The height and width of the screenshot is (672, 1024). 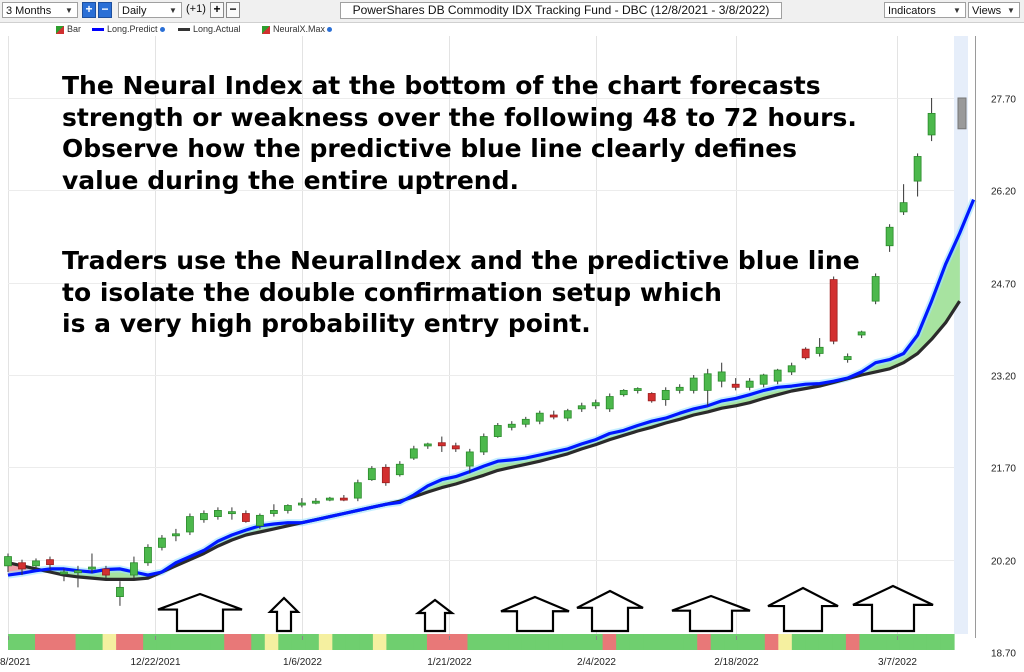 I want to click on zoom-out-button: −, so click(x=105, y=10).